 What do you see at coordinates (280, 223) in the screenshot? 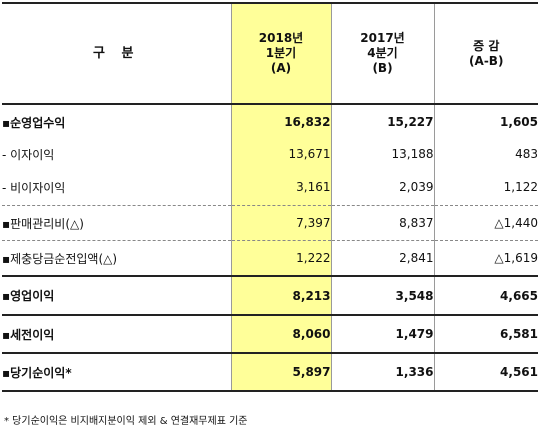
I see `cell-2018q1: 7,397` at bounding box center [280, 223].